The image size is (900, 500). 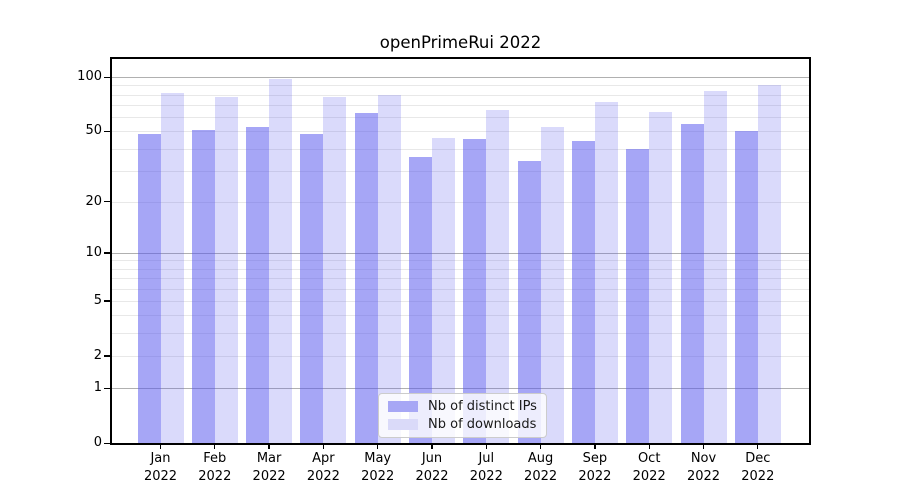 What do you see at coordinates (323, 468) in the screenshot?
I see `x-tick-label: Apr 2022` at bounding box center [323, 468].